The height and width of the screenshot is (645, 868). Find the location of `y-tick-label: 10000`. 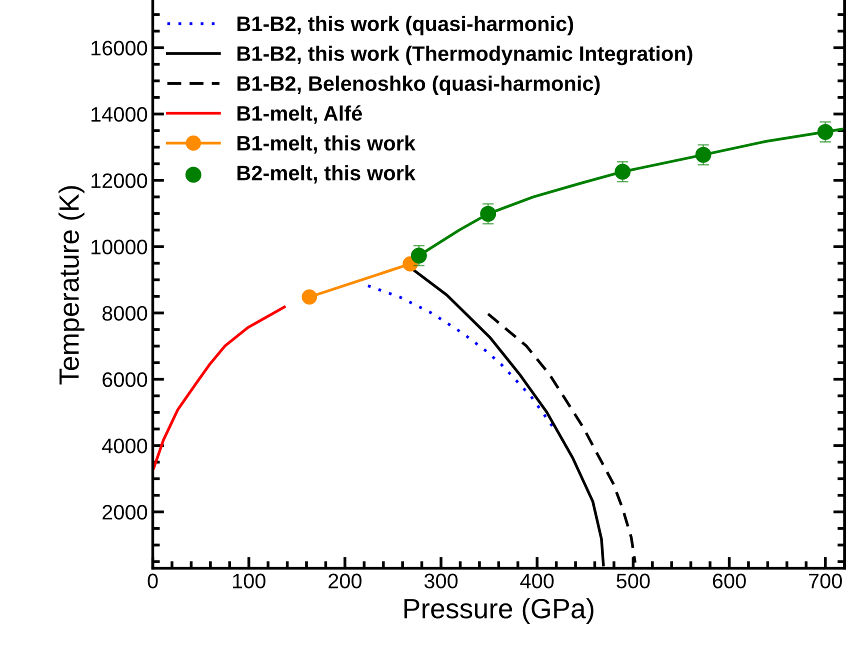

y-tick-label: 10000 is located at coordinates (120, 247).